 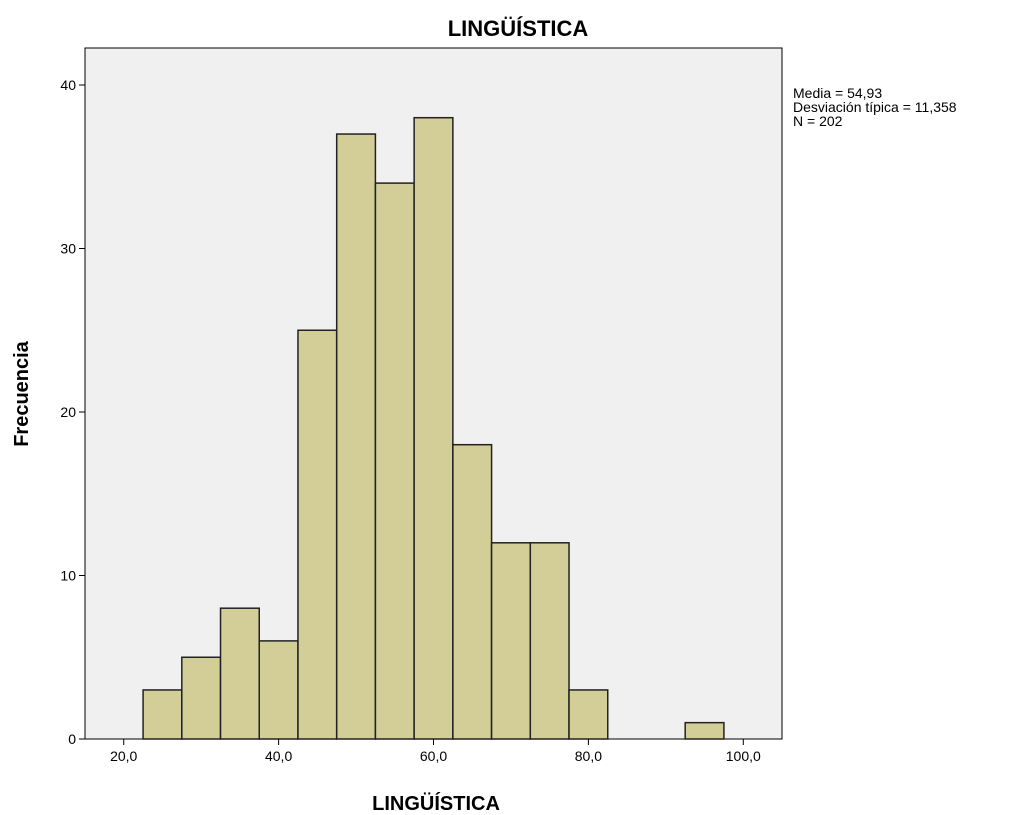 I want to click on x-tick-label: 80,0, so click(x=588, y=756).